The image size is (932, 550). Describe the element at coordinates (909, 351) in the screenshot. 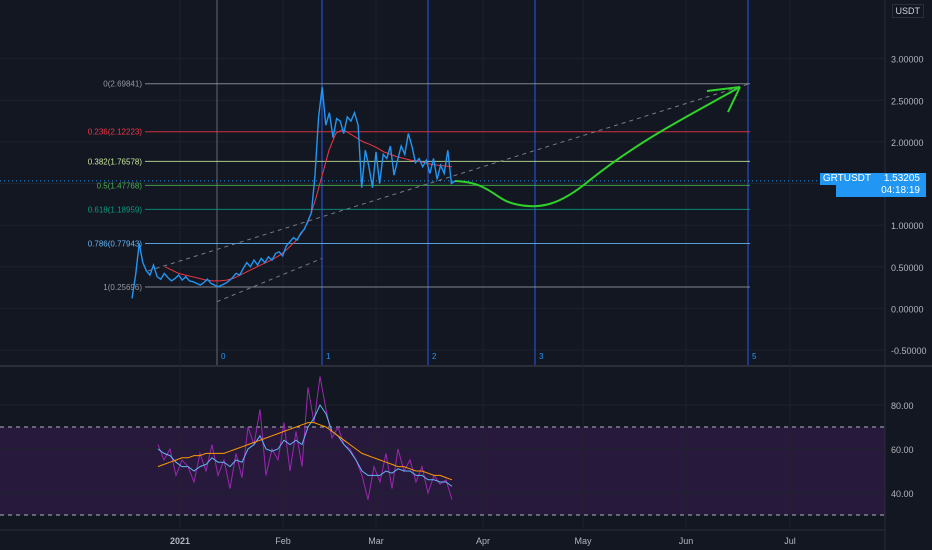

I see `price-axis-label: -0.50000` at that location.